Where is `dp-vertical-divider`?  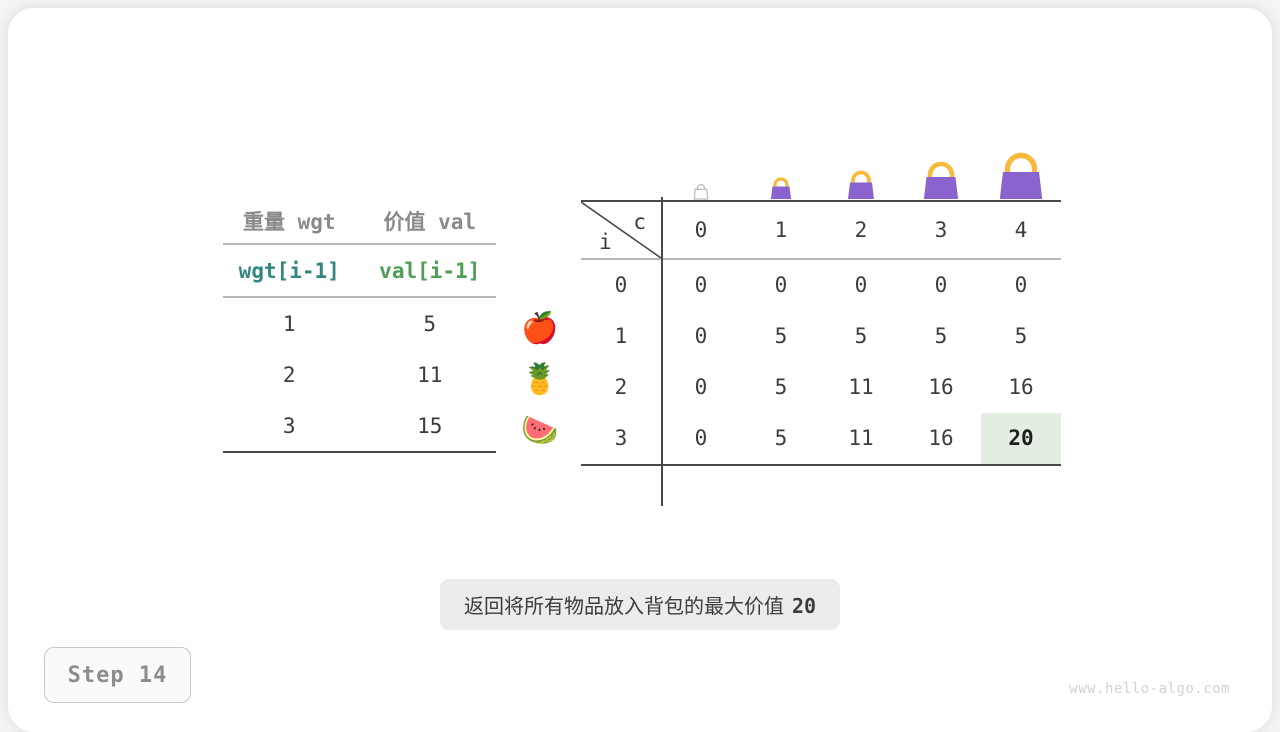 dp-vertical-divider is located at coordinates (662, 351).